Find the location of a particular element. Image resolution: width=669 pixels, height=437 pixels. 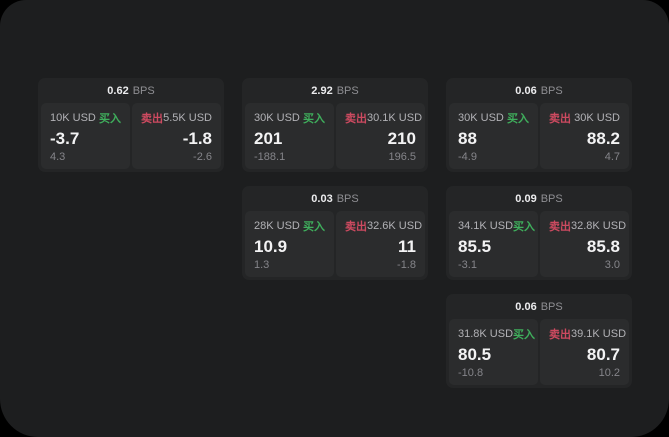

bps-value: 0.03 is located at coordinates (322, 198).